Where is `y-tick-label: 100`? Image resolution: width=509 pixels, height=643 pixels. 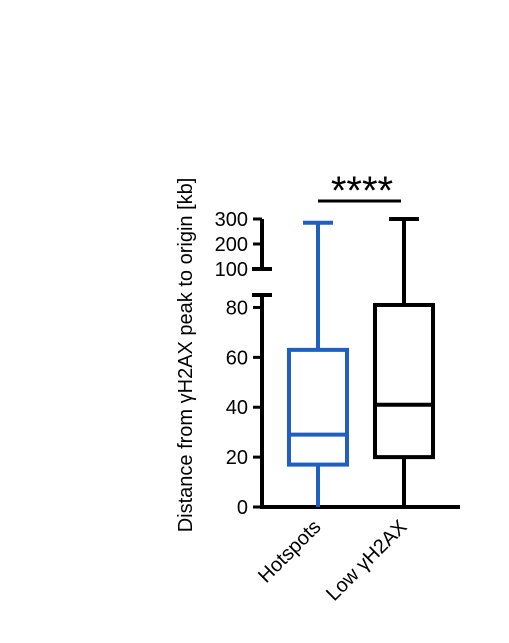
y-tick-label: 100 is located at coordinates (231, 270).